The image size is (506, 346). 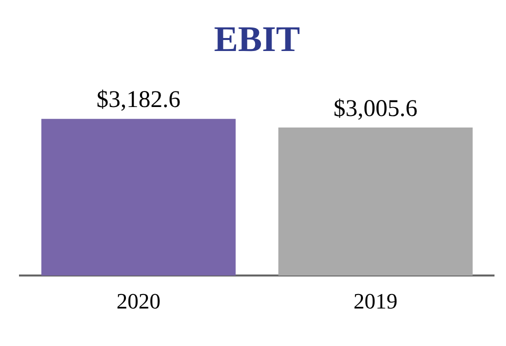 What do you see at coordinates (376, 109) in the screenshot?
I see `data-label: $3,005.6` at bounding box center [376, 109].